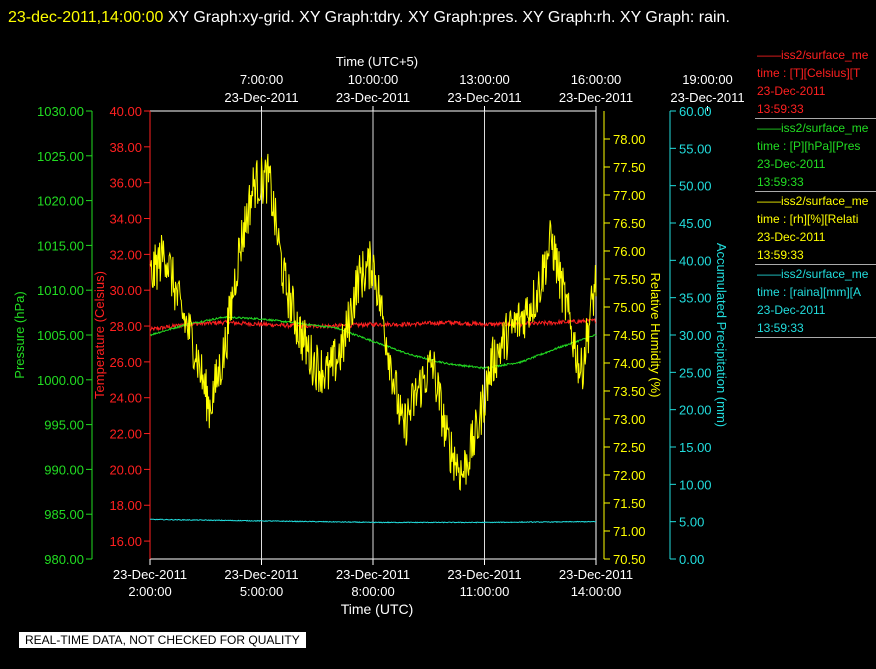 Image resolution: width=876 pixels, height=669 pixels. What do you see at coordinates (60, 380) in the screenshot?
I see `pressure-axis-tick-label: 1000.00` at bounding box center [60, 380].